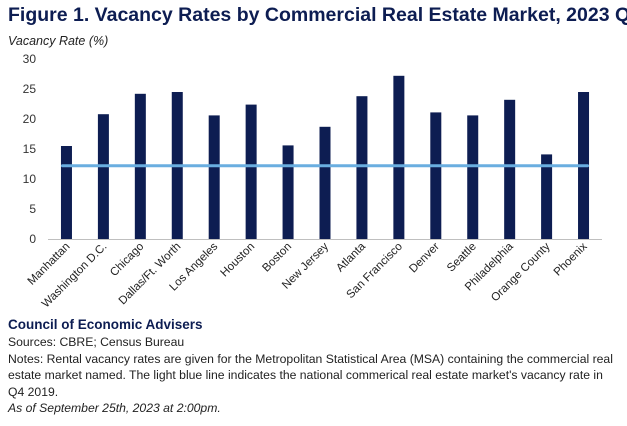 Image resolution: width=627 pixels, height=426 pixels. What do you see at coordinates (30, 179) in the screenshot?
I see `y-tick-label: 10` at bounding box center [30, 179].